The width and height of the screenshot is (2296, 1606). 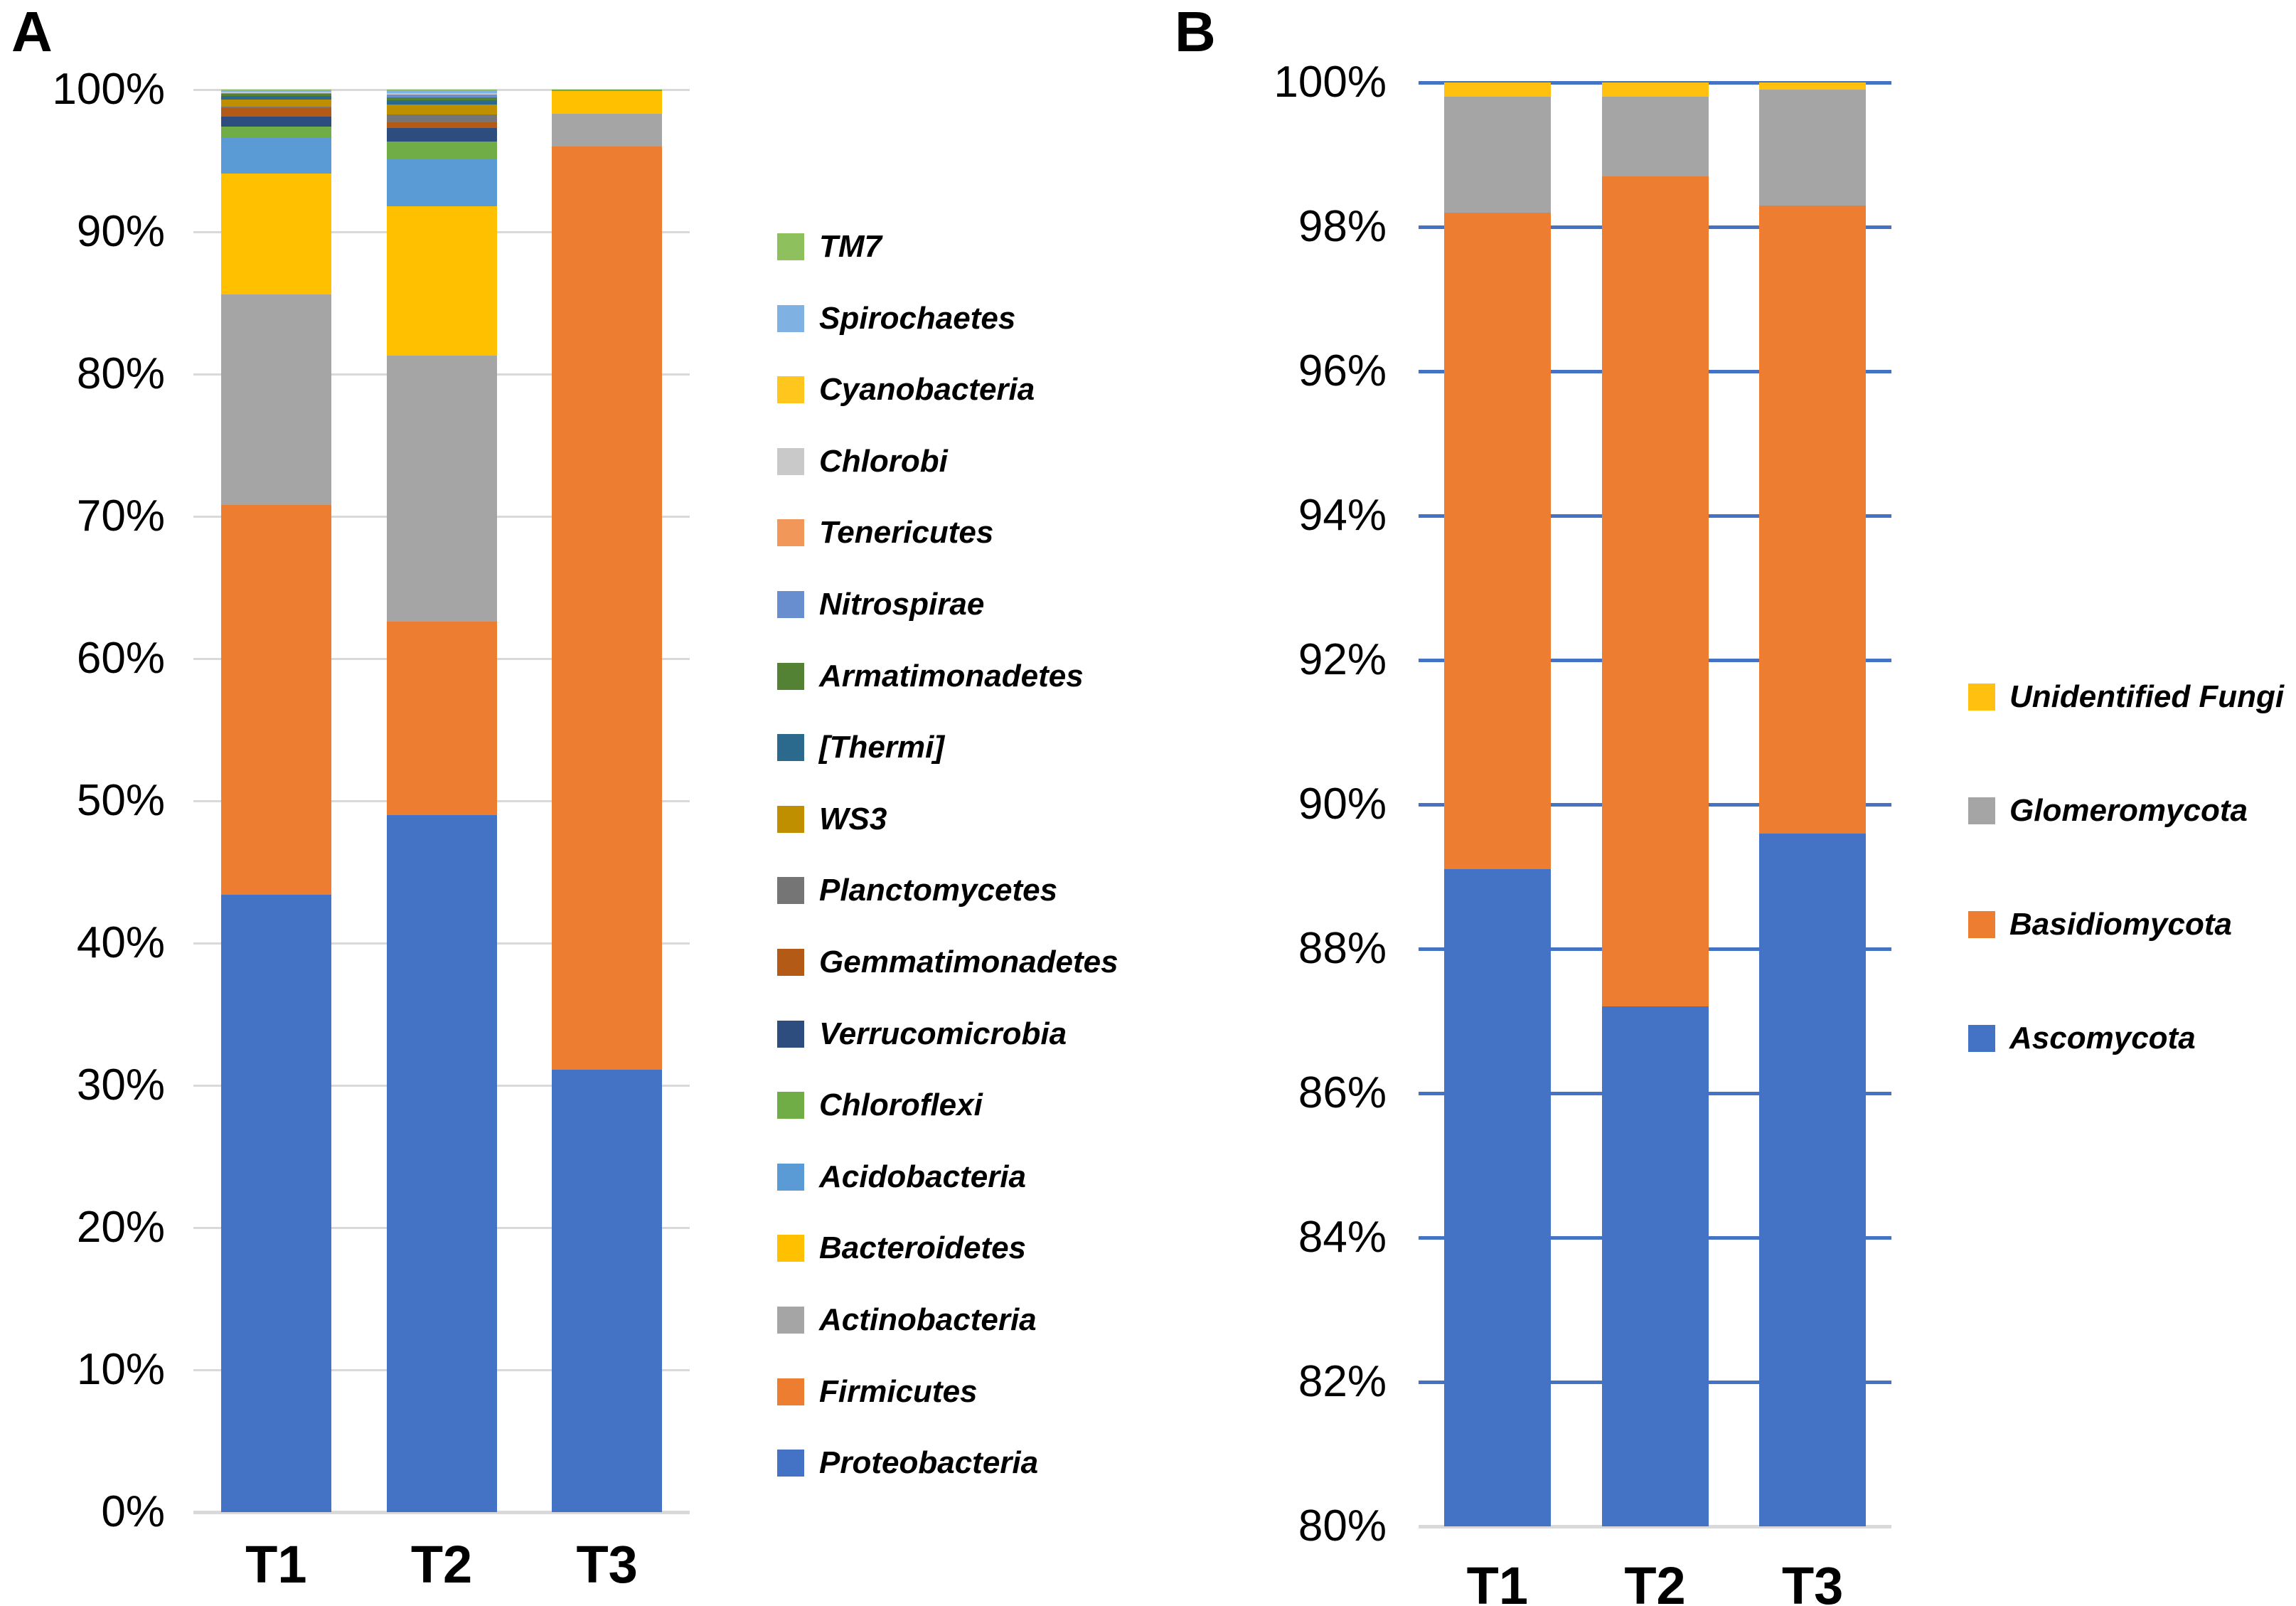 I want to click on y-axis-tick-label: 82%, so click(x=1342, y=1381).